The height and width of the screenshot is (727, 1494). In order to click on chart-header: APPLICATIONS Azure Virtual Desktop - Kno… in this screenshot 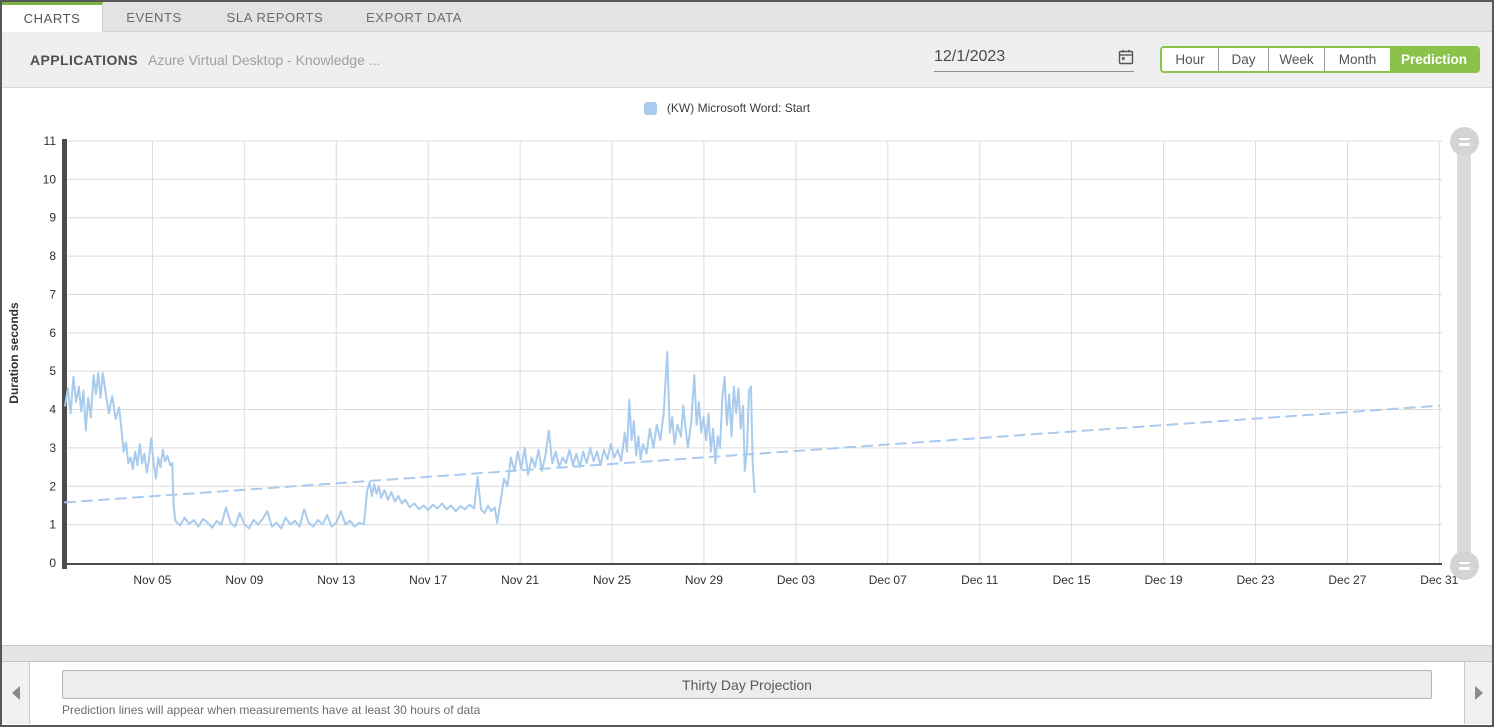, I will do `click(747, 60)`.